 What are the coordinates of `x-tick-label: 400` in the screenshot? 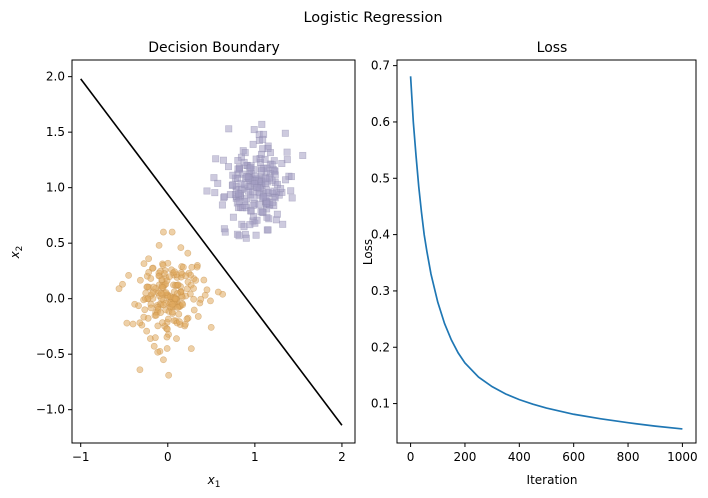 It's located at (519, 457).